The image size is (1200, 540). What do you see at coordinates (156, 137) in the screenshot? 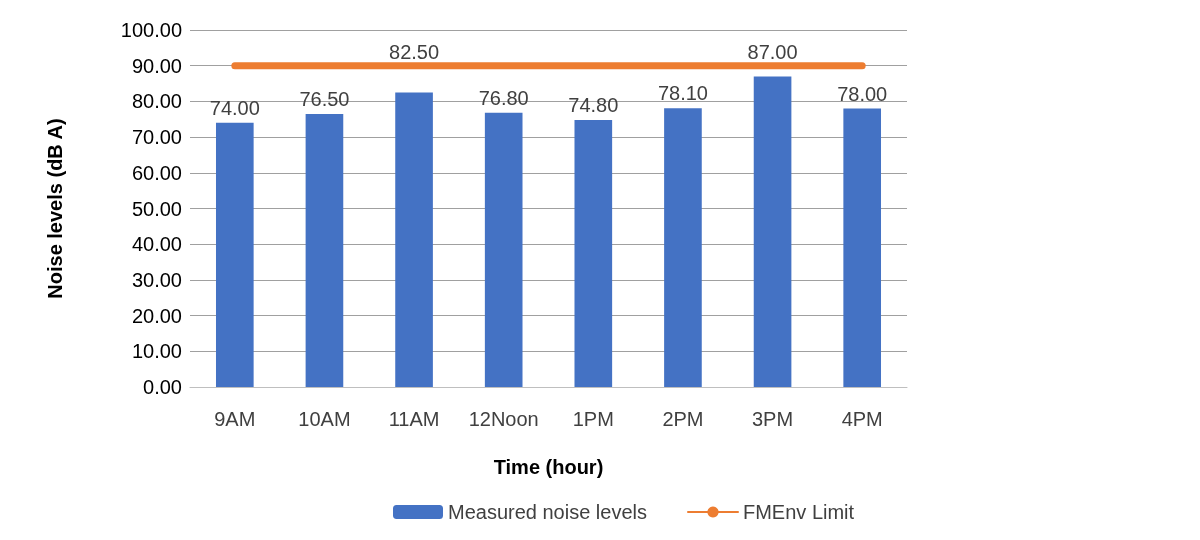
I see `y-tick-label: 70.00` at bounding box center [156, 137].